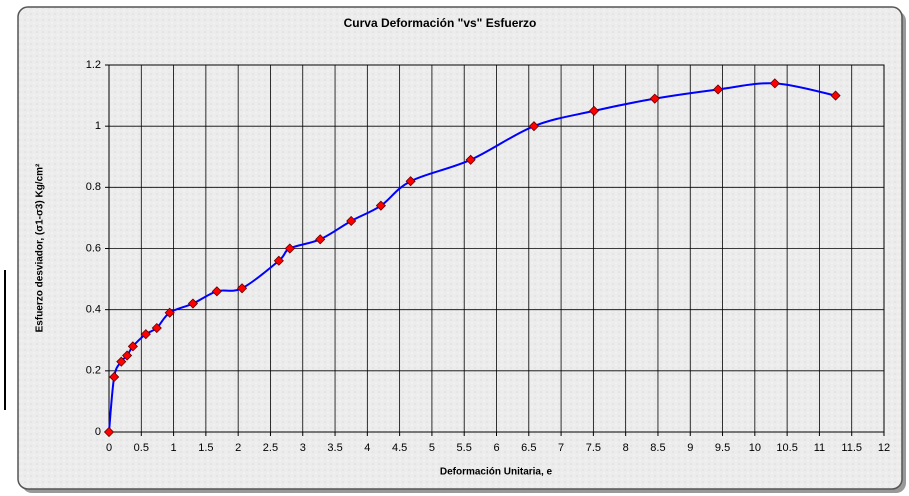 This screenshot has height=496, width=909. What do you see at coordinates (141, 448) in the screenshot?
I see `x-tick-label: 0.5` at bounding box center [141, 448].